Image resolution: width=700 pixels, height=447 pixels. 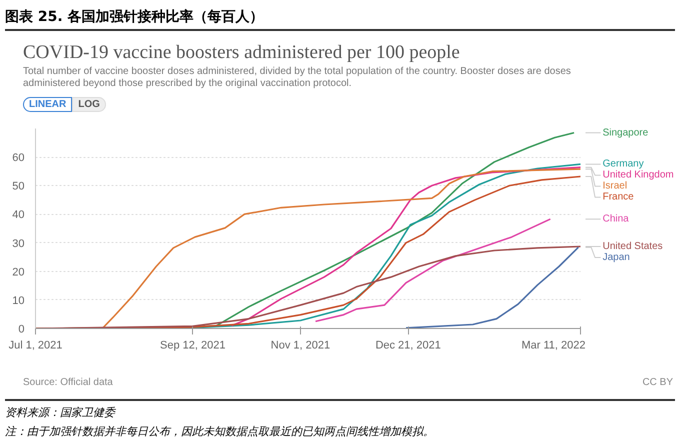 What do you see at coordinates (300, 346) in the screenshot?
I see `x-tick-label: Nov 1, 2021` at bounding box center [300, 346].